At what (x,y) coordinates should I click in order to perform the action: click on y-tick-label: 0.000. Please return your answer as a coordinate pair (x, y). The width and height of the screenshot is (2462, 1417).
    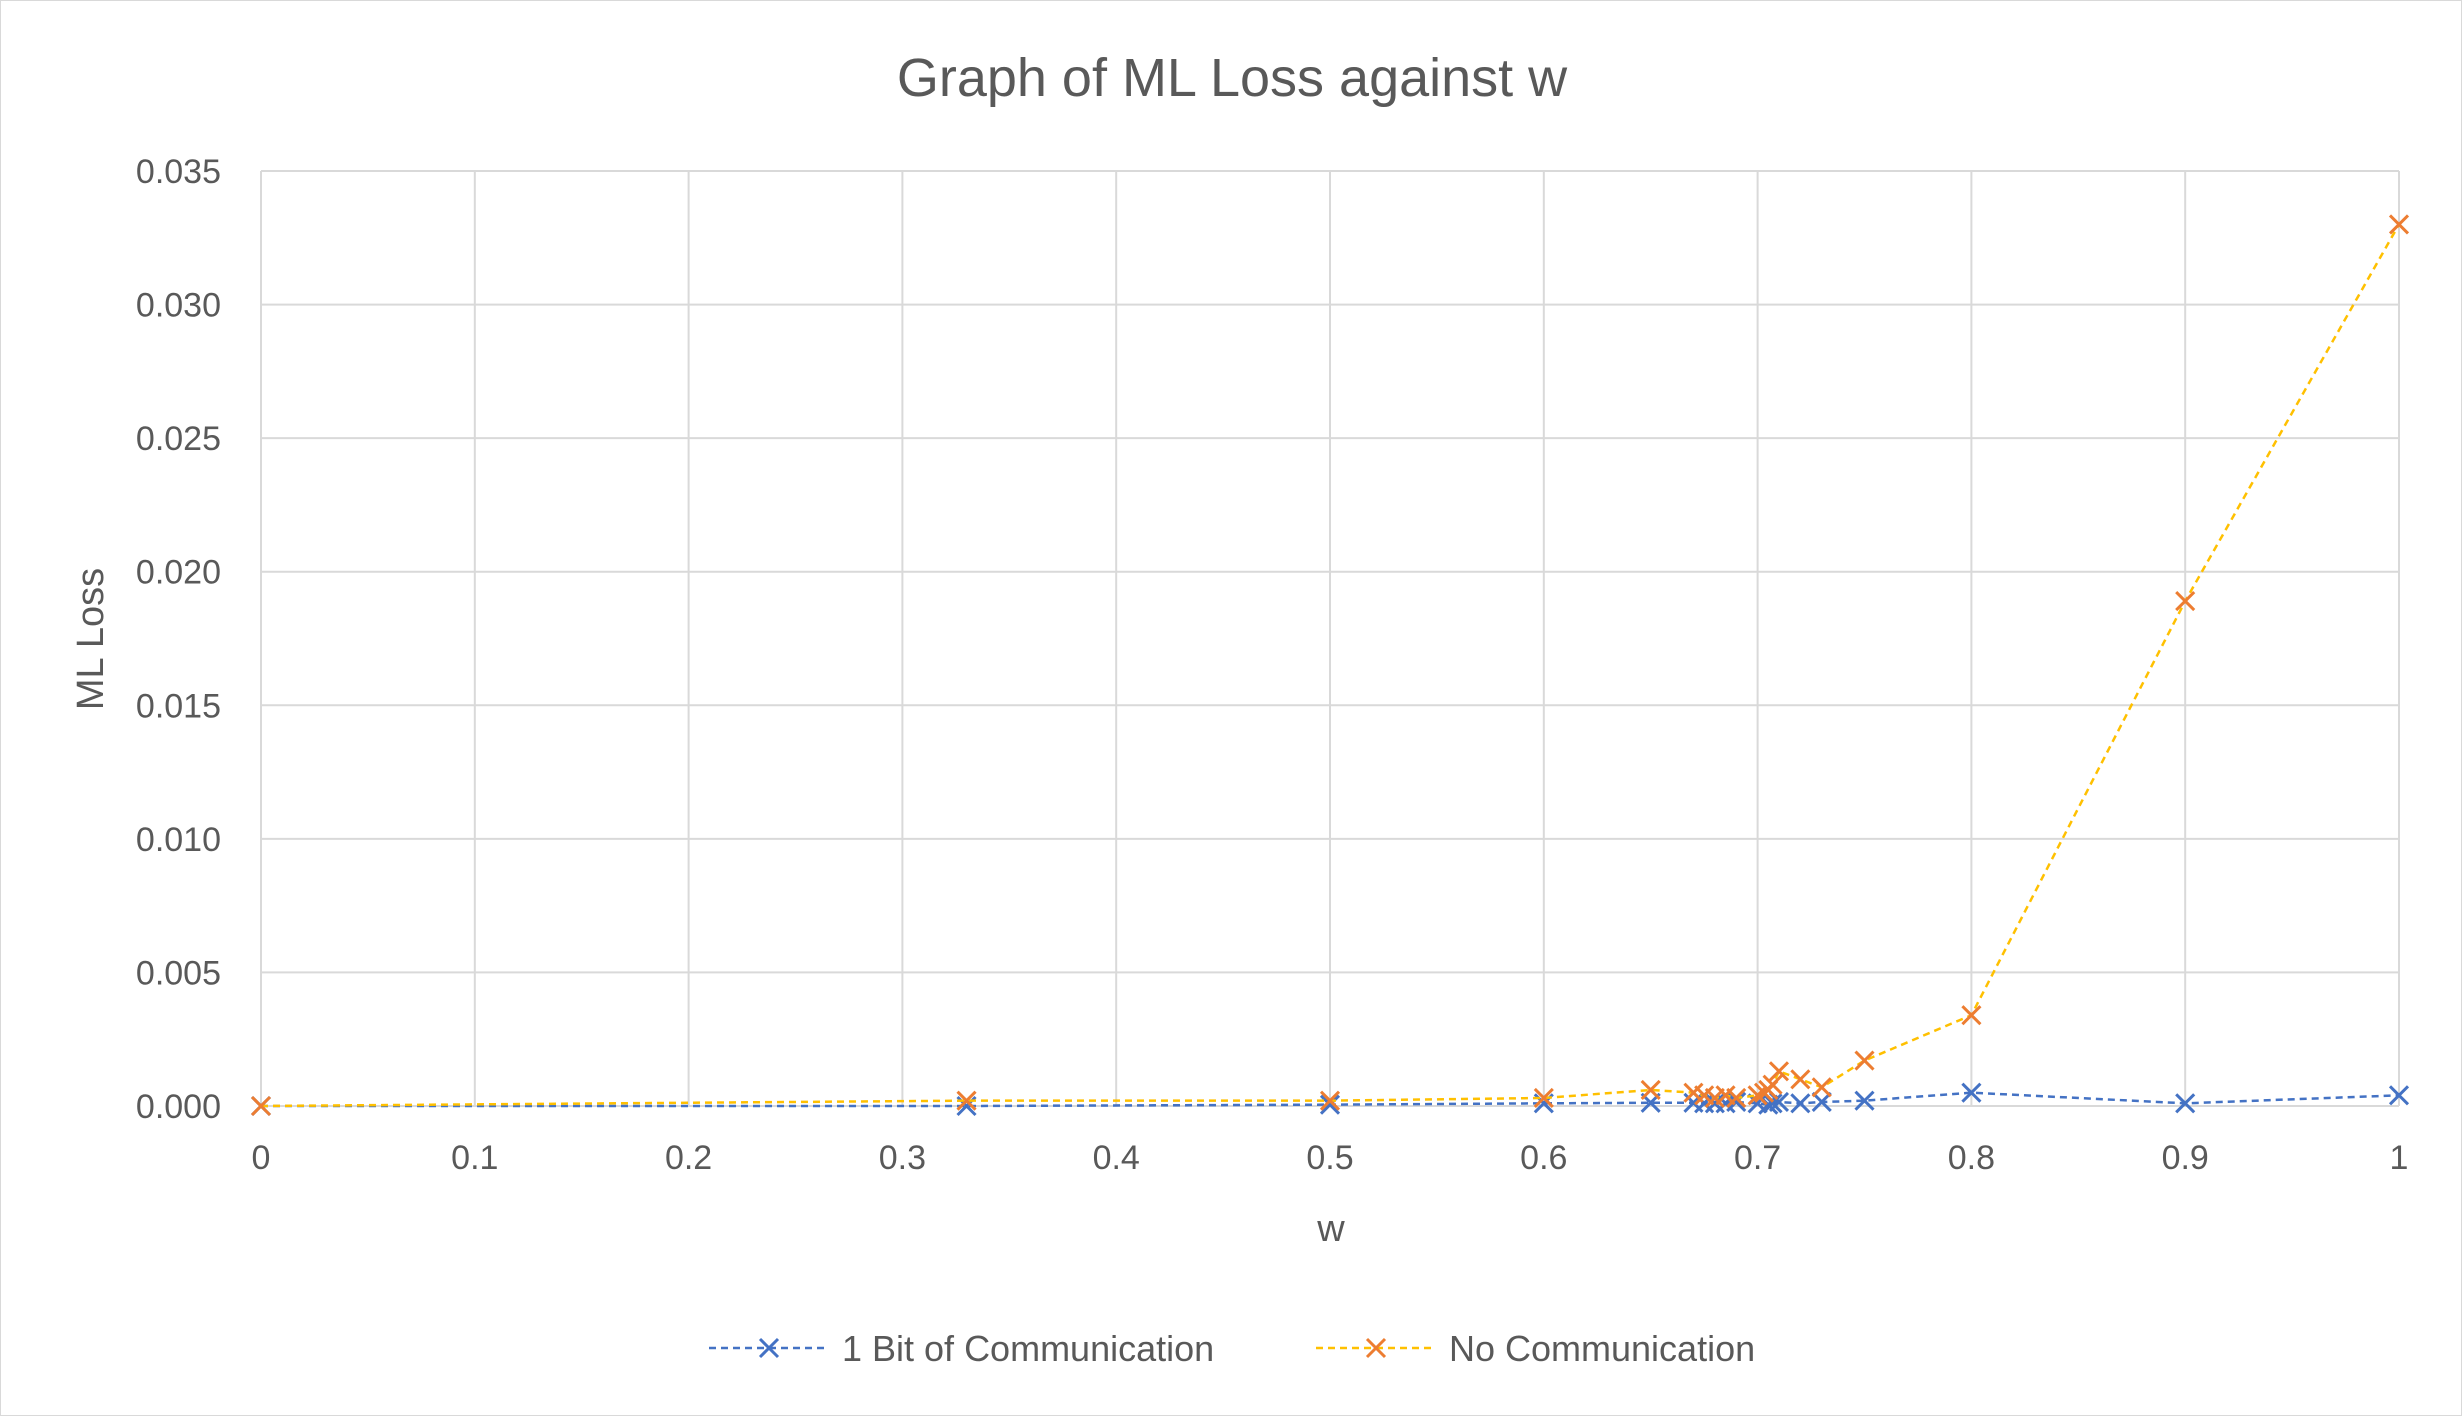
    Looking at the image, I should click on (178, 1107).